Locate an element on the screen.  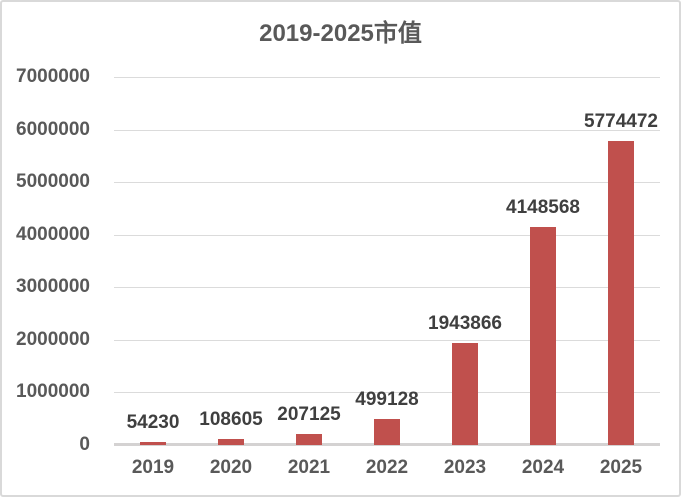
y-tick-label: 3000000 is located at coordinates (53, 287).